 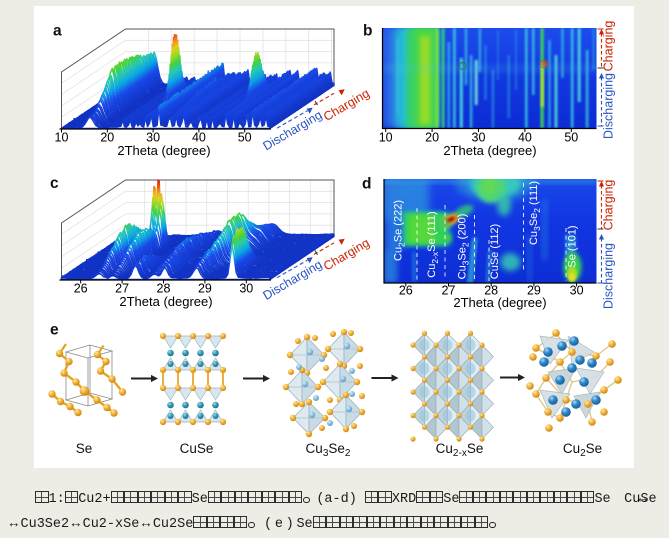 What do you see at coordinates (400, 230) in the screenshot?
I see `svg-text: Cu2Se (222)` at bounding box center [400, 230].